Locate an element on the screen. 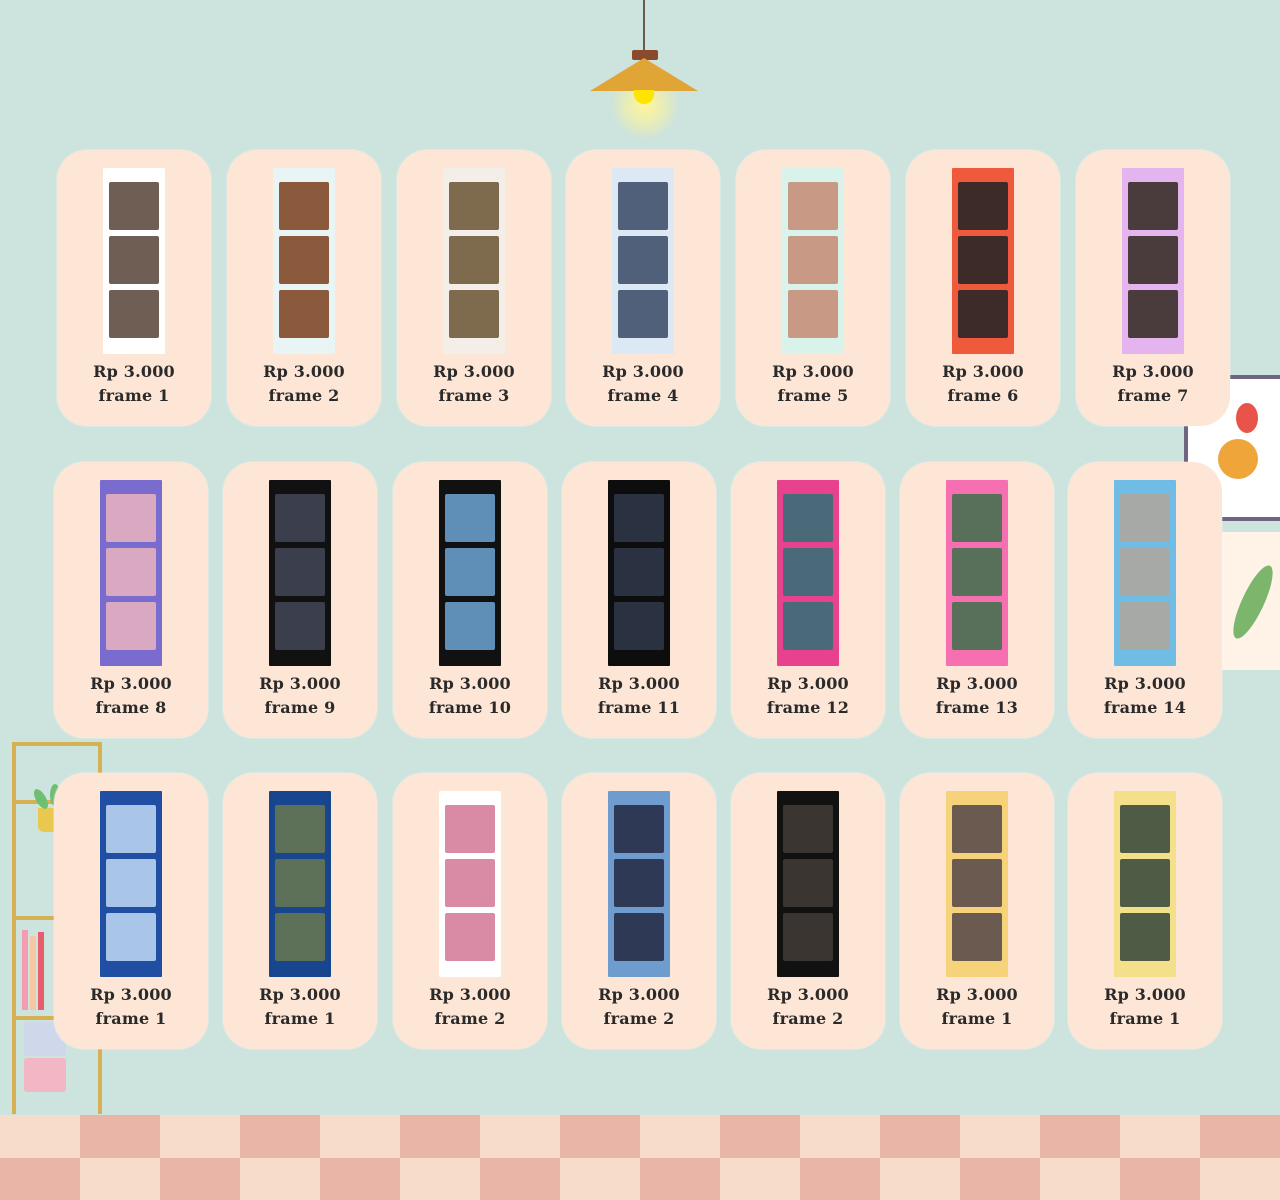 The width and height of the screenshot is (1280, 1200). frame-card: Rp 3.000 frame 13 is located at coordinates (977, 600).